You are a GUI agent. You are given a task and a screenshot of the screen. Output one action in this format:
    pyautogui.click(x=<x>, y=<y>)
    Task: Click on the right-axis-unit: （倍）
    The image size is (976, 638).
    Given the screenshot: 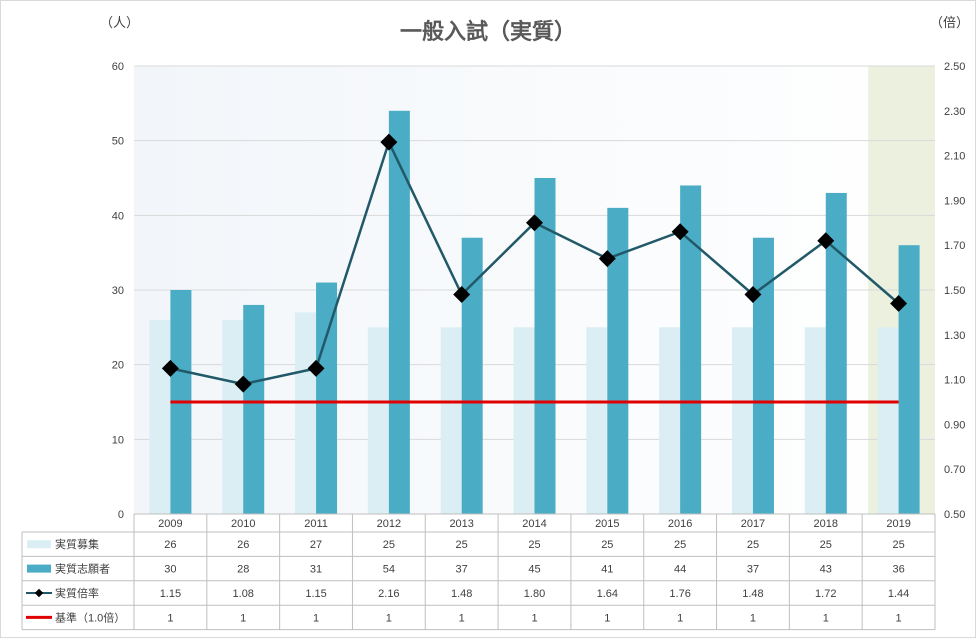 What is the action you would take?
    pyautogui.click(x=950, y=23)
    